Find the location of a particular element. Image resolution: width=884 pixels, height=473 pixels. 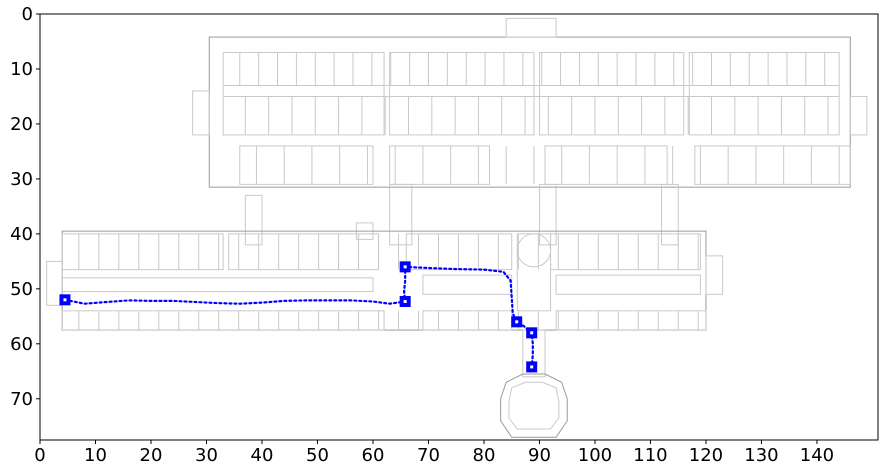

floor-plan-octagon is located at coordinates (534, 405).